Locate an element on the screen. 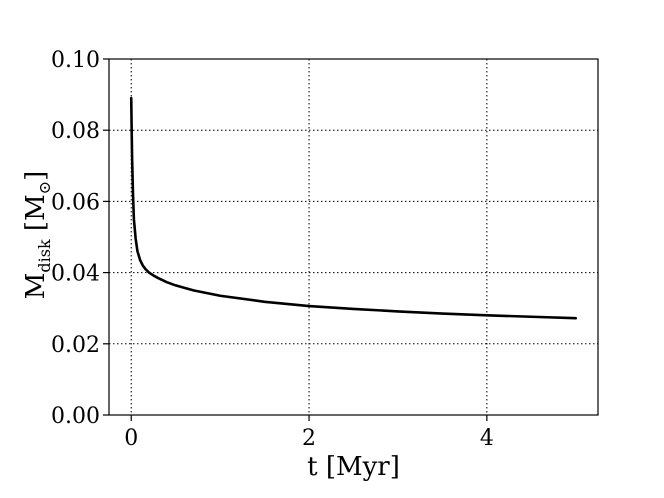 Image resolution: width=664 pixels, height=498 pixels. x-tick-label: 2 is located at coordinates (309, 438).